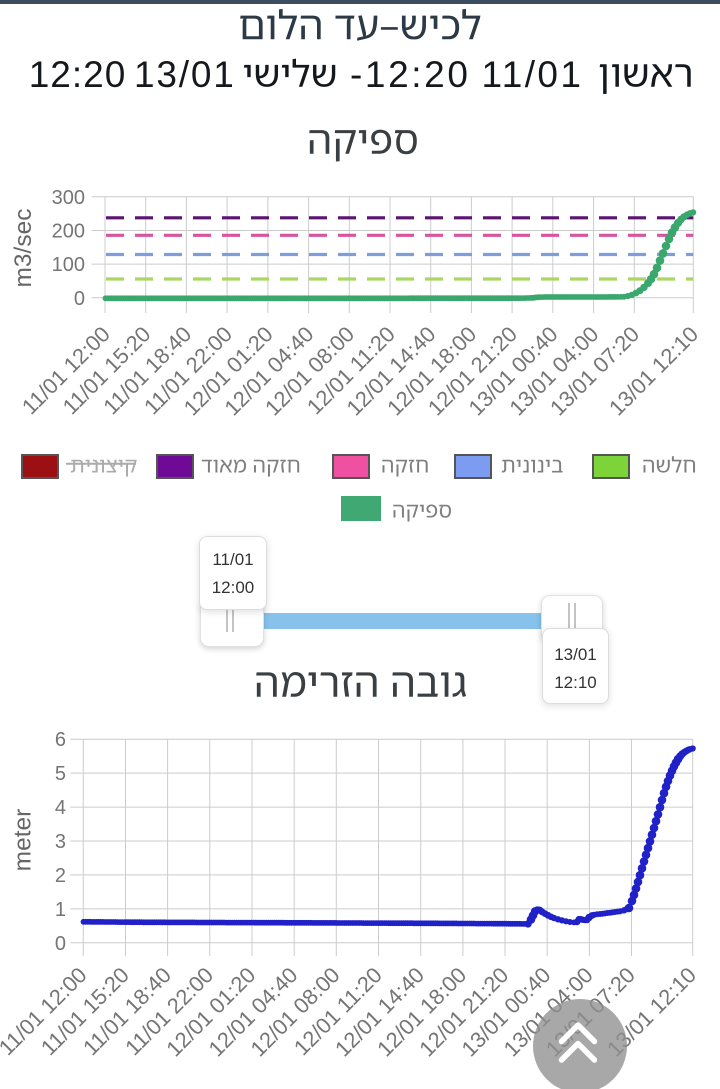 This screenshot has height=1089, width=720. What do you see at coordinates (68, 198) in the screenshot?
I see `svg-text: 300` at bounding box center [68, 198].